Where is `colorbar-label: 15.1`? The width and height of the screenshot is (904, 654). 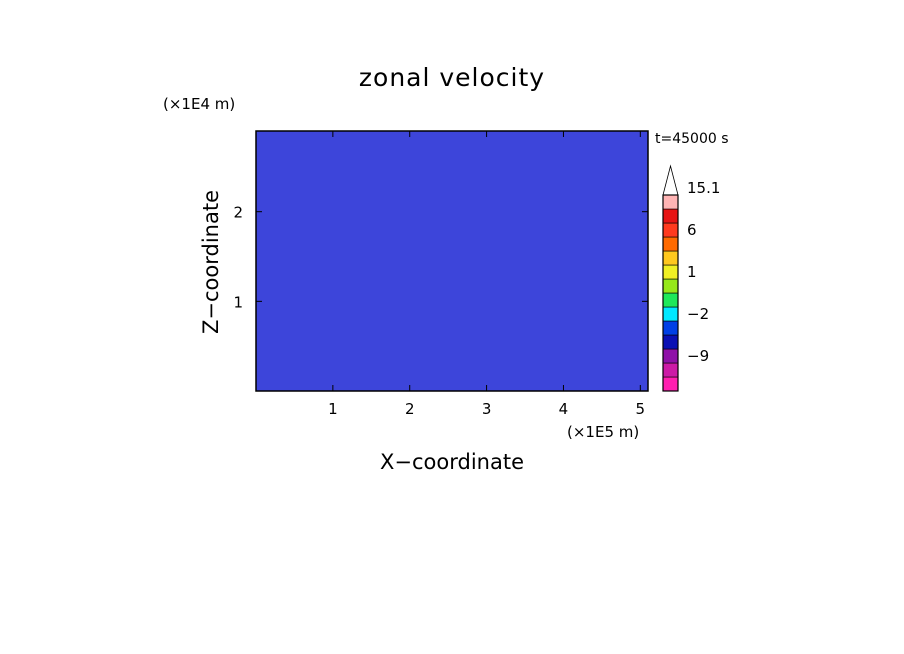 colorbar-label: 15.1 is located at coordinates (703, 188).